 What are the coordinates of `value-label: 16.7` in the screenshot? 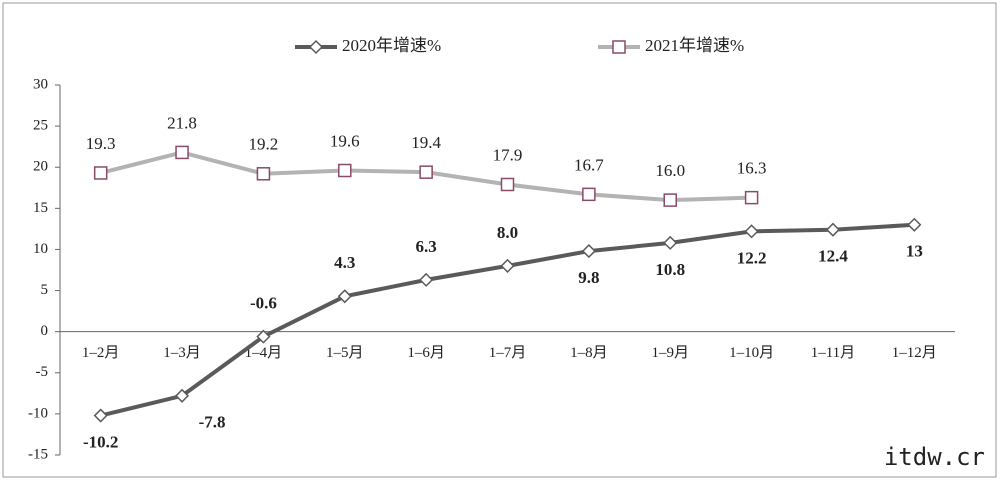 It's located at (589, 164).